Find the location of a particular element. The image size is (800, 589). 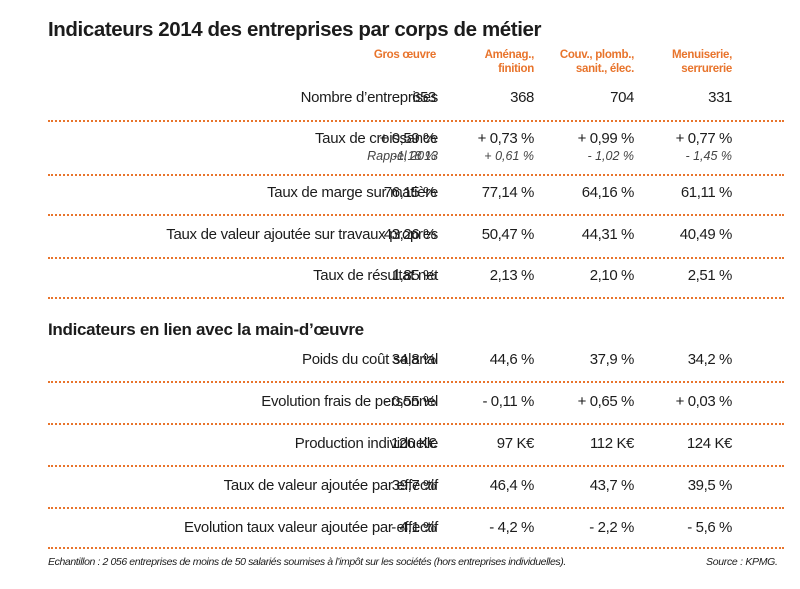

cell-value: 43,7 % is located at coordinates (612, 485).